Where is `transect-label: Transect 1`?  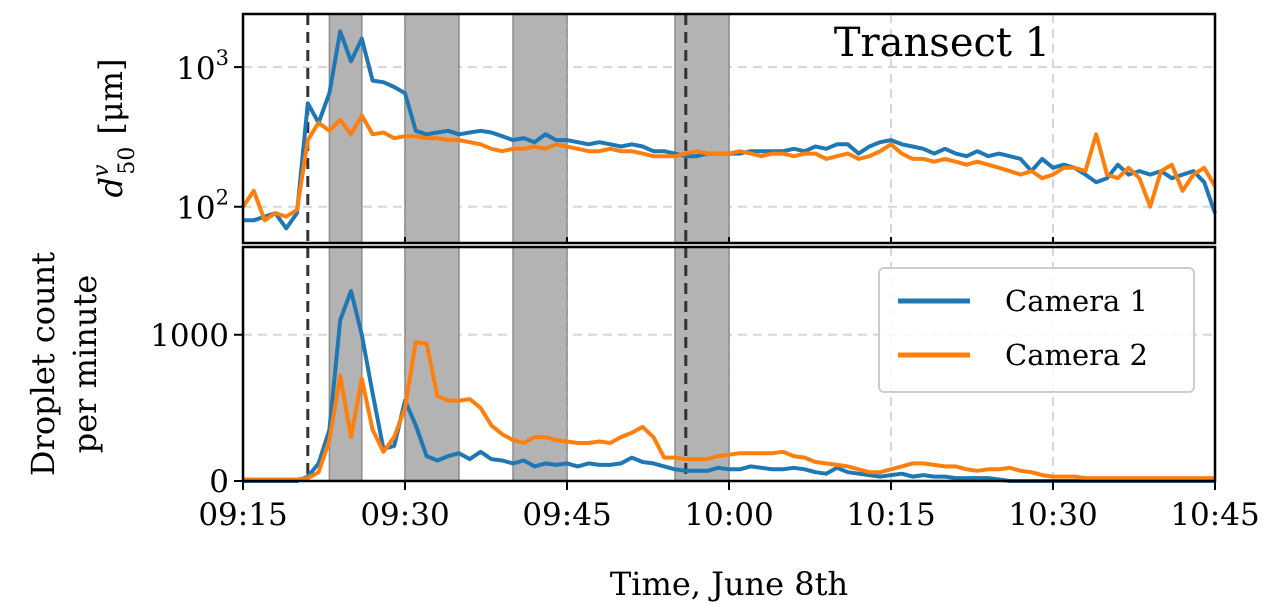
transect-label: Transect 1 is located at coordinates (942, 43).